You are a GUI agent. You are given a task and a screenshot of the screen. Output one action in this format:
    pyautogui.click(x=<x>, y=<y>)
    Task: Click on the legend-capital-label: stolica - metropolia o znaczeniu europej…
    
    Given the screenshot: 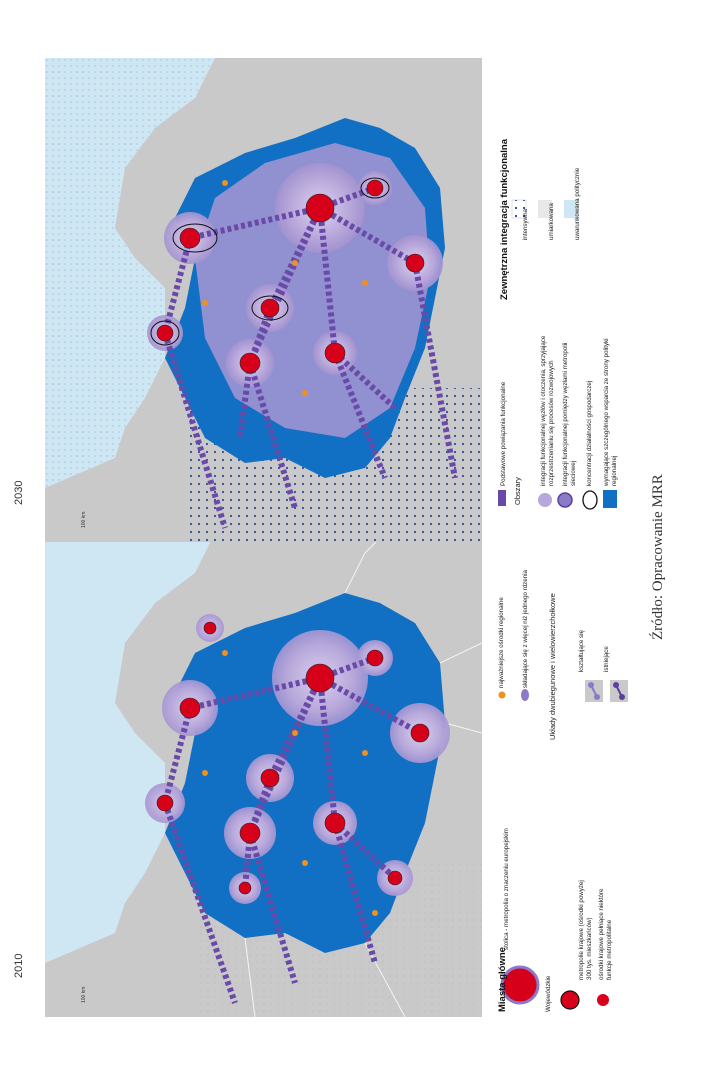 What is the action you would take?
    pyautogui.click(x=506, y=889)
    